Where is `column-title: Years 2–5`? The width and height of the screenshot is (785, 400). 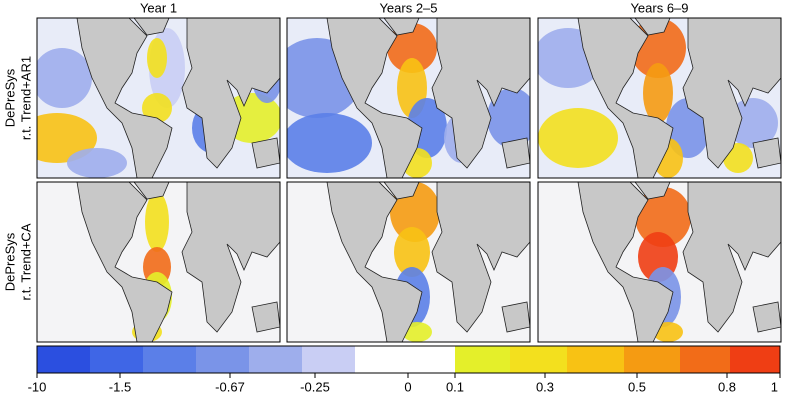 column-title: Years 2–5 is located at coordinates (408, 7).